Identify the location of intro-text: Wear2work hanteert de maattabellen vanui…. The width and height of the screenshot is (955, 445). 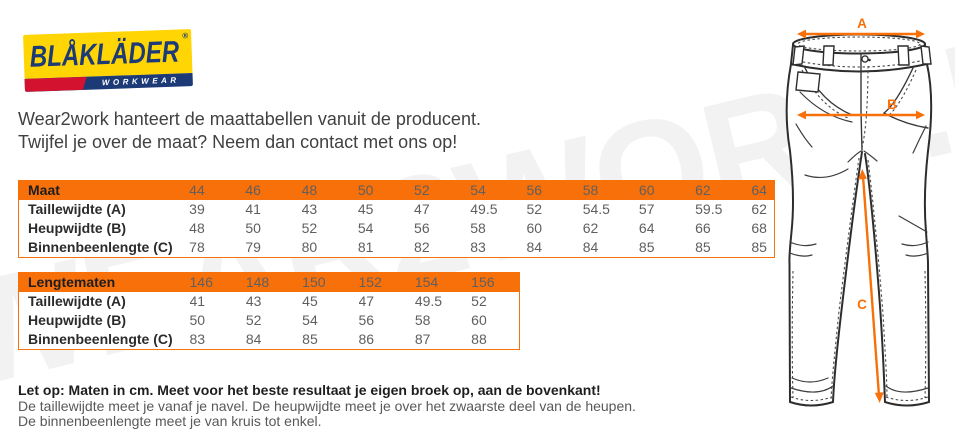
(249, 131).